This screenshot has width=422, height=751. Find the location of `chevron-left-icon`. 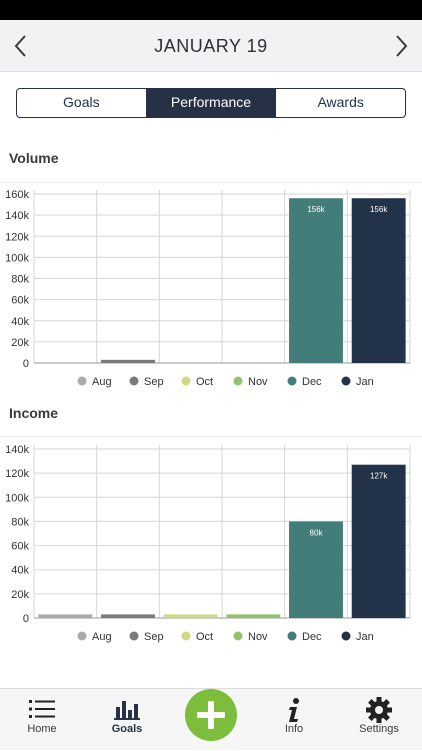

chevron-left-icon is located at coordinates (20, 46).